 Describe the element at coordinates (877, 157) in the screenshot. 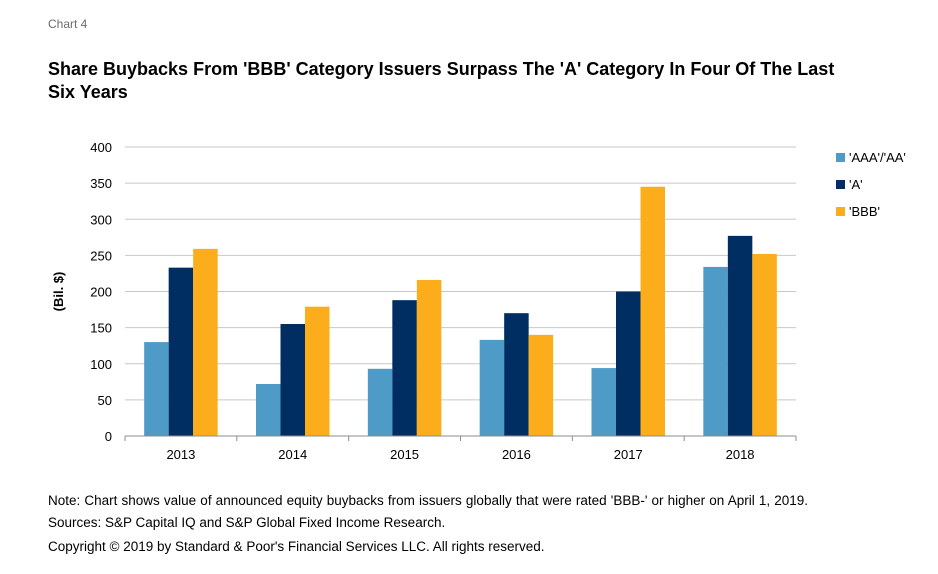

I see `legend-label-aaa: 'AAA'/'AA'` at that location.